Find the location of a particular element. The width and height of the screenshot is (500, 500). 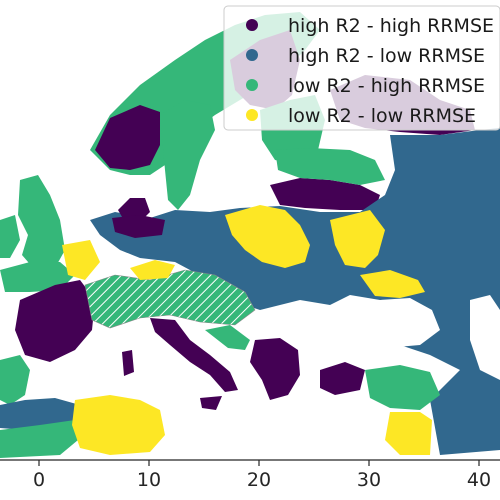

x-tick-label: 30 is located at coordinates (369, 480).